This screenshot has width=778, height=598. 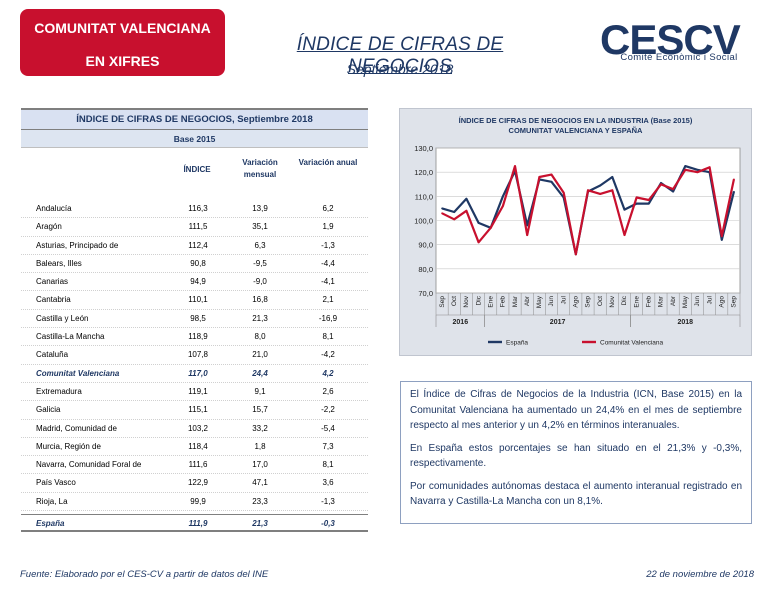 What do you see at coordinates (425, 269) in the screenshot?
I see `y-tick-label: 80,0` at bounding box center [425, 269].